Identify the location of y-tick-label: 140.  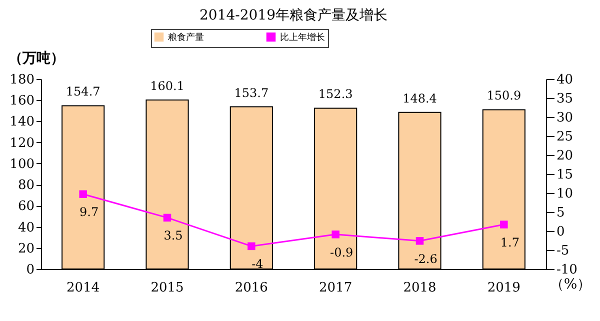
(22, 122).